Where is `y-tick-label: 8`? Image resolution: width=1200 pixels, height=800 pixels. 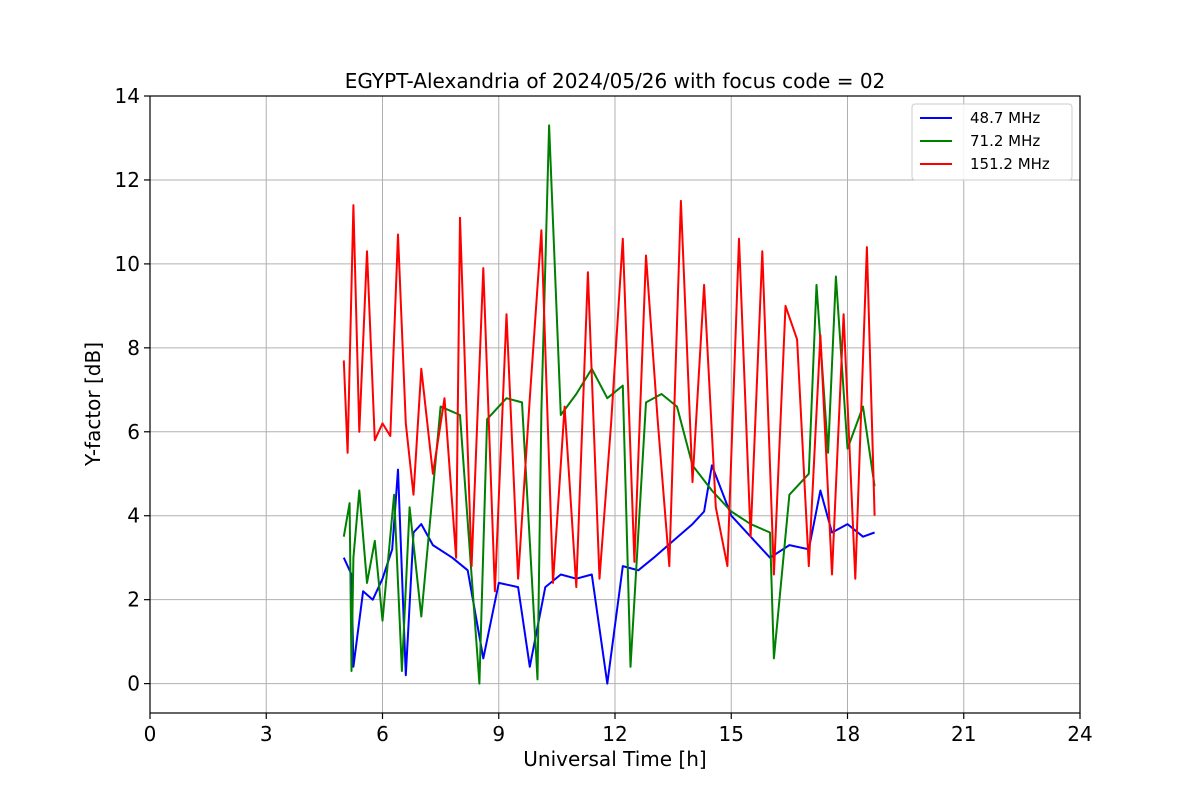
y-tick-label: 8 is located at coordinates (133, 348).